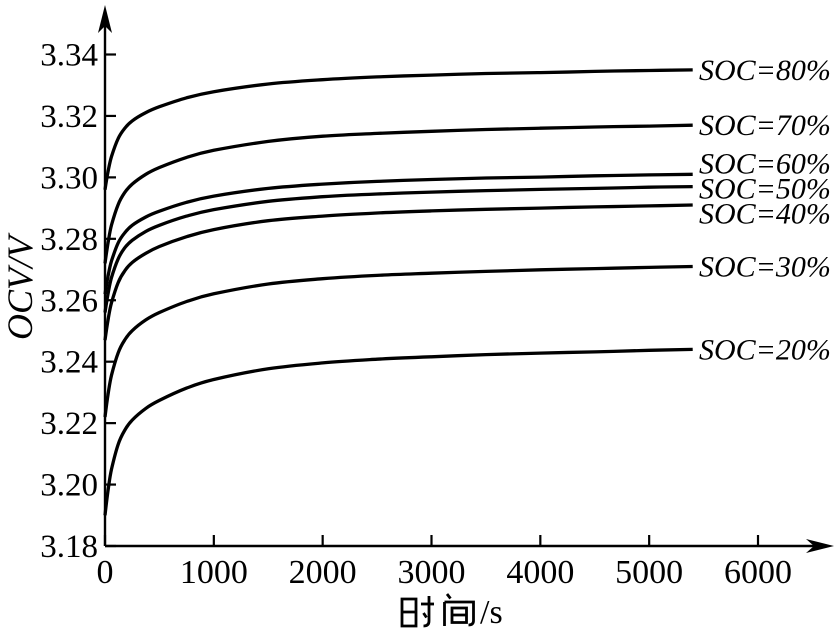 The width and height of the screenshot is (837, 629). What do you see at coordinates (69, 301) in the screenshot?
I see `y-tick-label: 3.26` at bounding box center [69, 301].